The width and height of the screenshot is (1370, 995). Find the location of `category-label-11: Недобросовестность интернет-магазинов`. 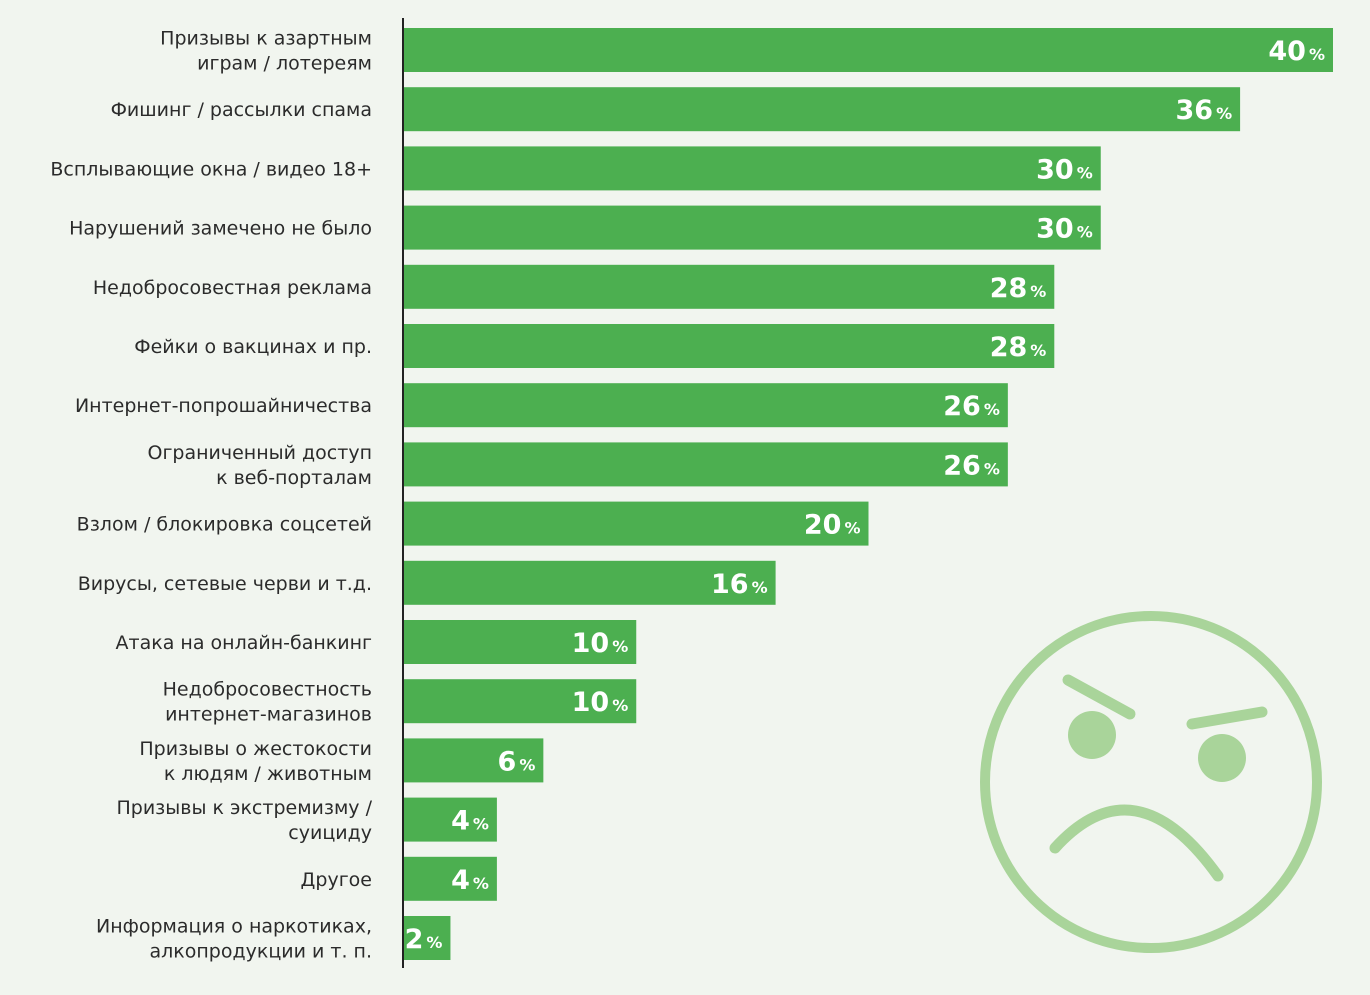

category-label-11: Недобросовестность интернет-магазинов is located at coordinates (267, 702).